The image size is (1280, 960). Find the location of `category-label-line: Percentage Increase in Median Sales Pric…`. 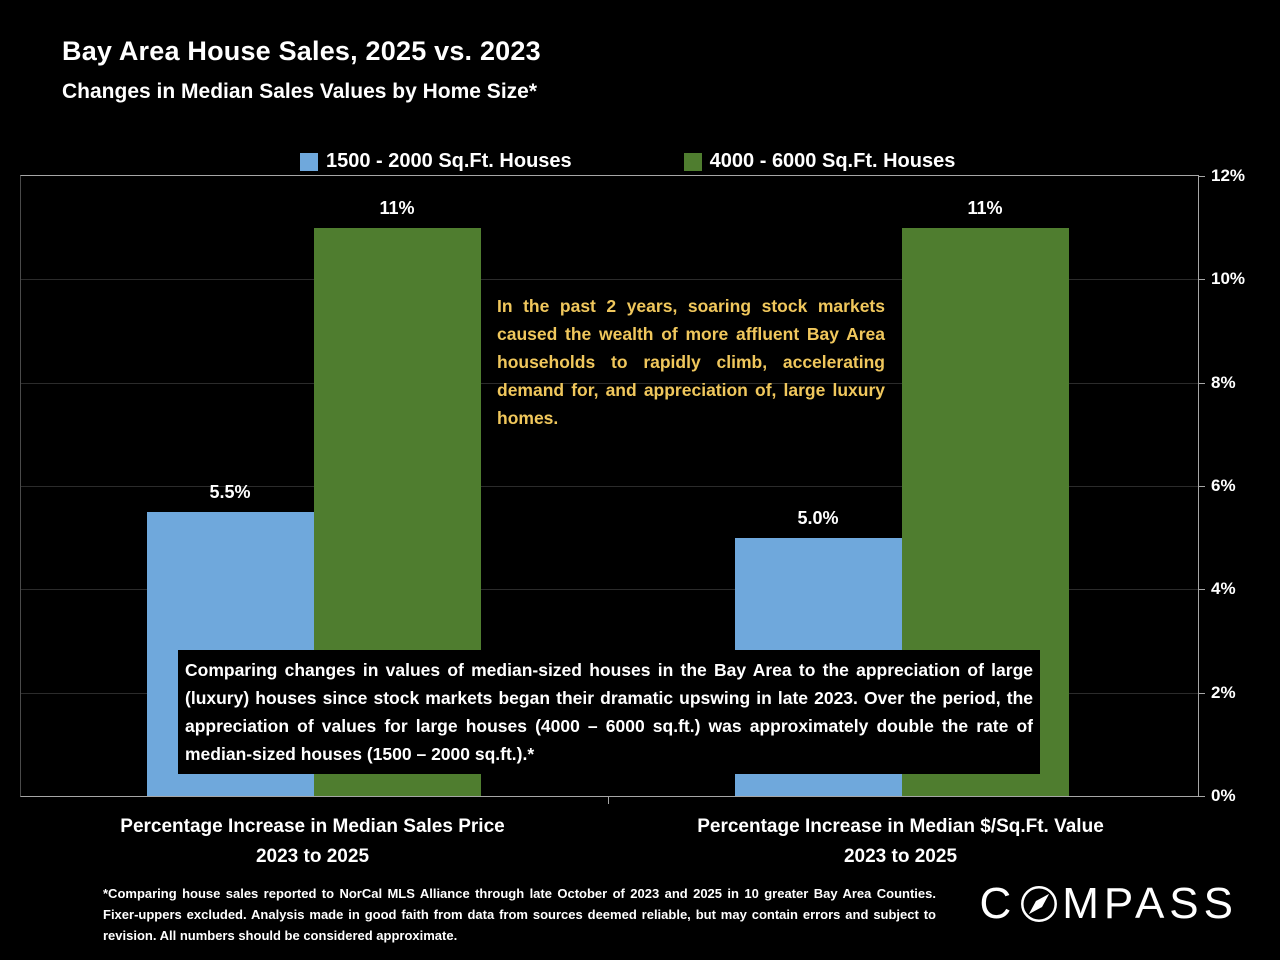

category-label-line: Percentage Increase in Median Sales Pric… is located at coordinates (312, 826).